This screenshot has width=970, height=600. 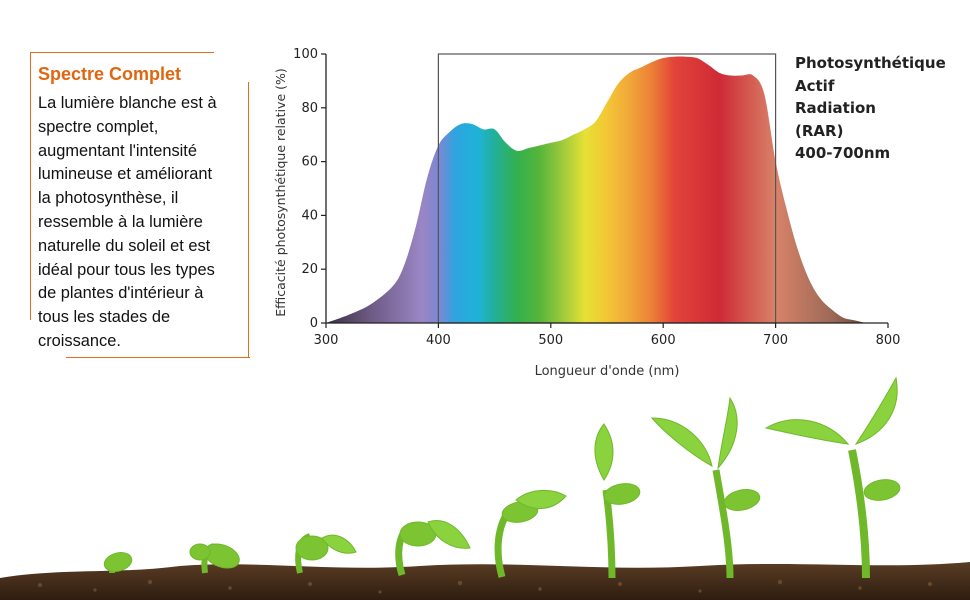 What do you see at coordinates (122, 52) in the screenshot?
I see `info-frame-top` at bounding box center [122, 52].